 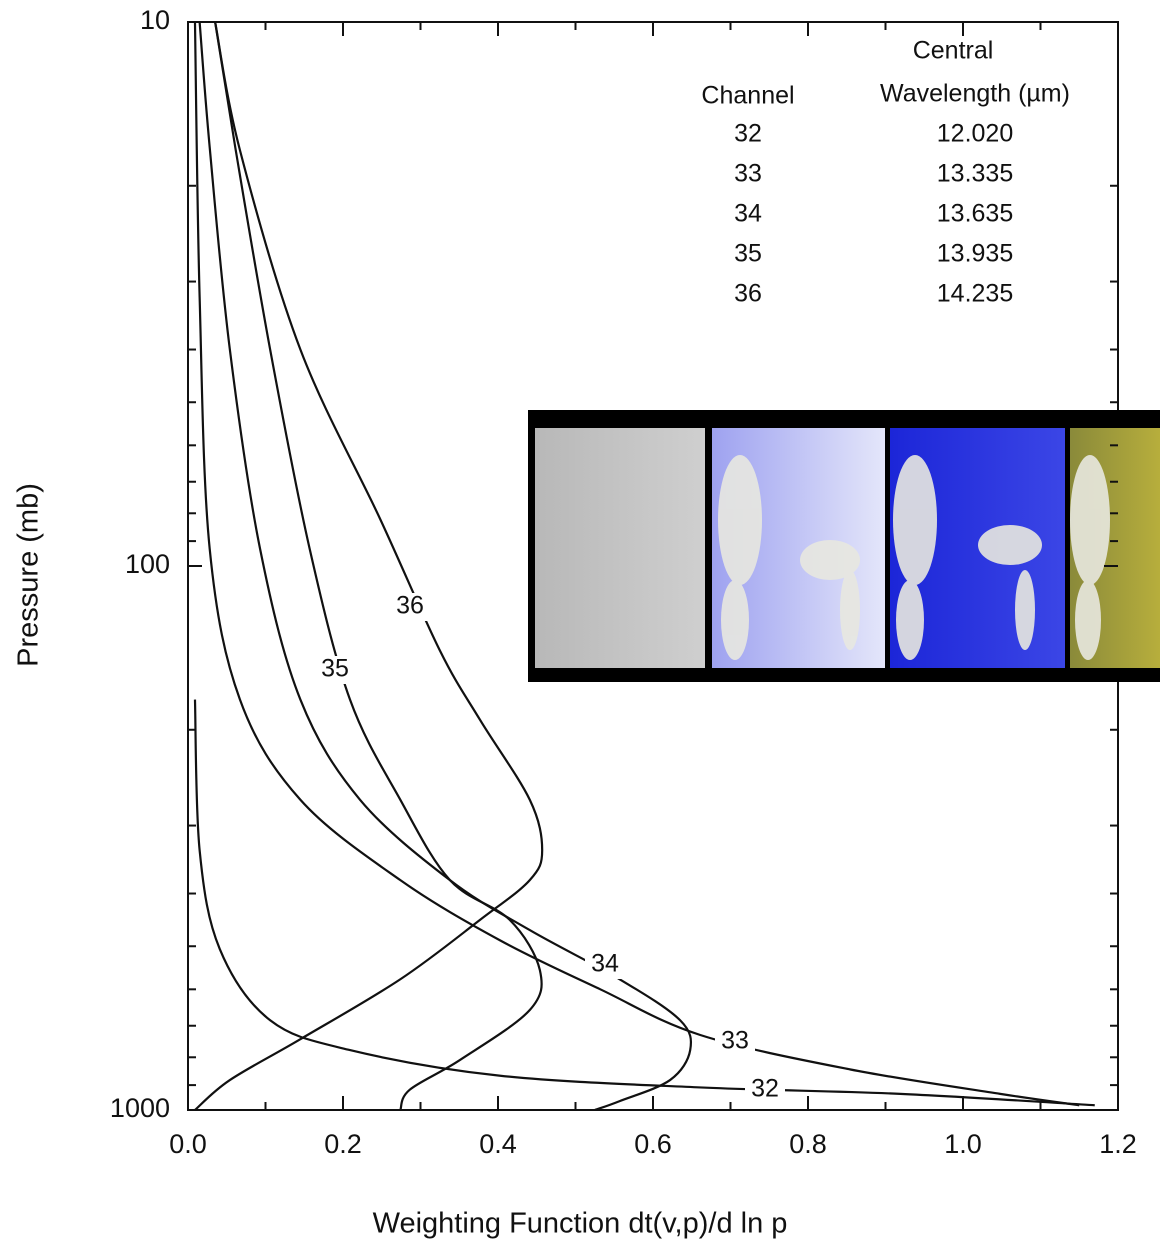 What do you see at coordinates (953, 51) in the screenshot?
I see `table-header: Central` at bounding box center [953, 51].